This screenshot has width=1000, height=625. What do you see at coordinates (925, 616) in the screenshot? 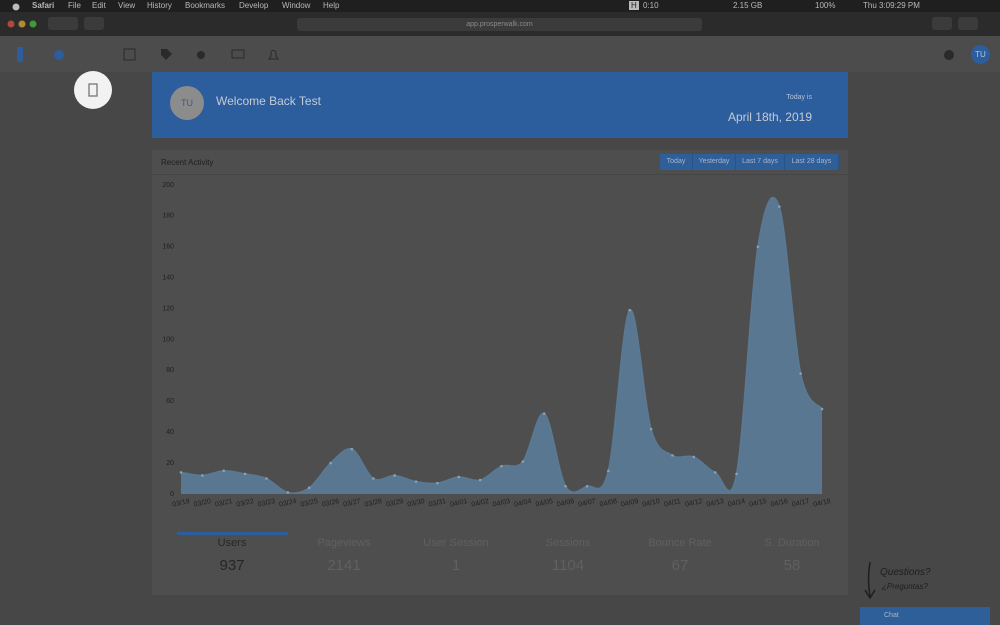
I see `chat-button: Chat` at bounding box center [925, 616].